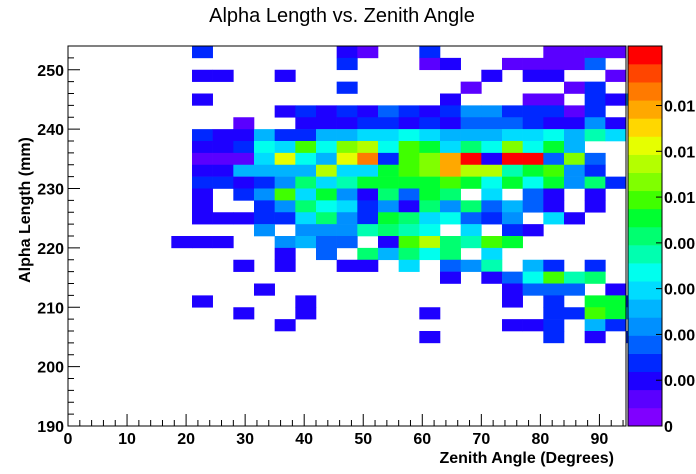 This screenshot has height=474, width=696. What do you see at coordinates (342, 16) in the screenshot?
I see `chart-title: Alpha Length vs. Zenith Angle` at bounding box center [342, 16].